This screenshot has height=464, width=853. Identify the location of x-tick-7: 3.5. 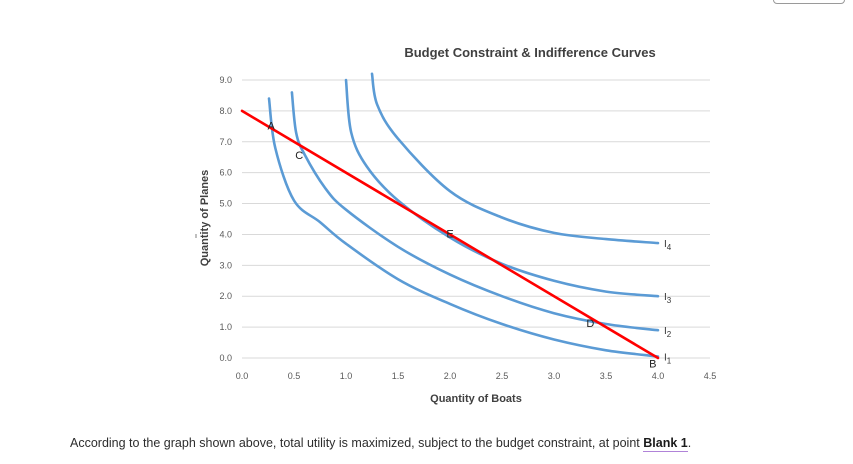
(606, 376).